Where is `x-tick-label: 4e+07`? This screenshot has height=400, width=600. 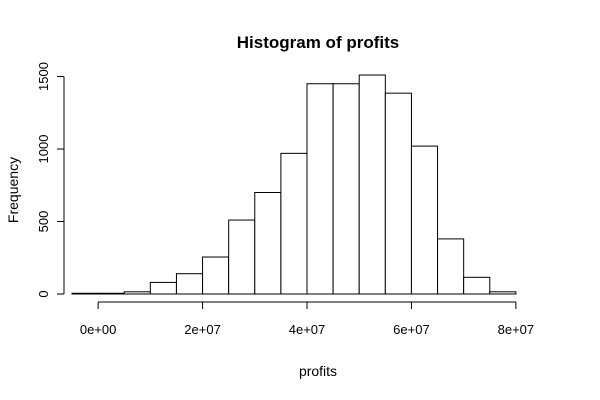
x-tick-label: 4e+07 is located at coordinates (307, 329).